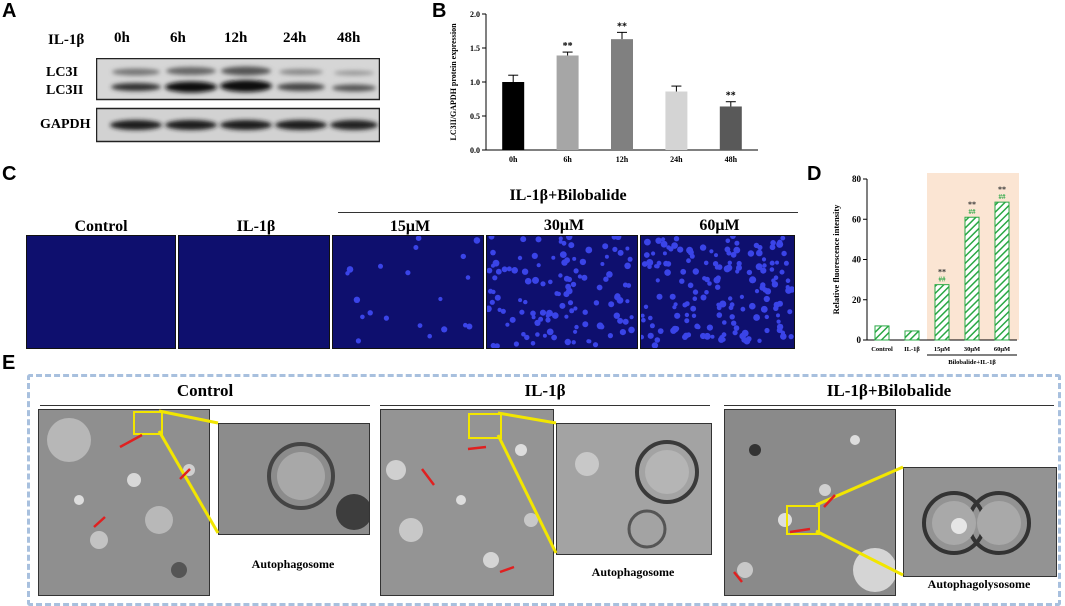 This screenshot has height=606, width=1065. What do you see at coordinates (475, 116) in the screenshot?
I see `y-tick-label: 0.5` at bounding box center [475, 116].